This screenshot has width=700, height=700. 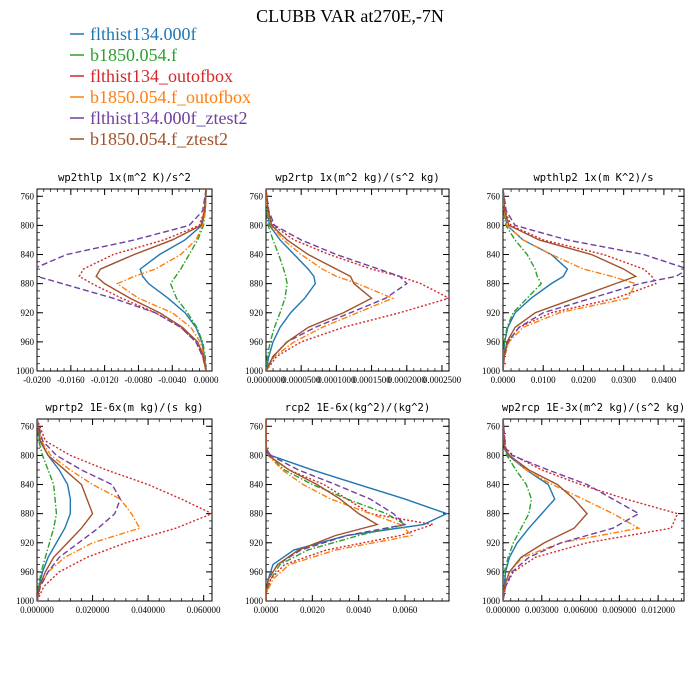 What do you see at coordinates (336, 380) in the screenshot?
I see `x-tick-label: 0.0001000` at bounding box center [336, 380].